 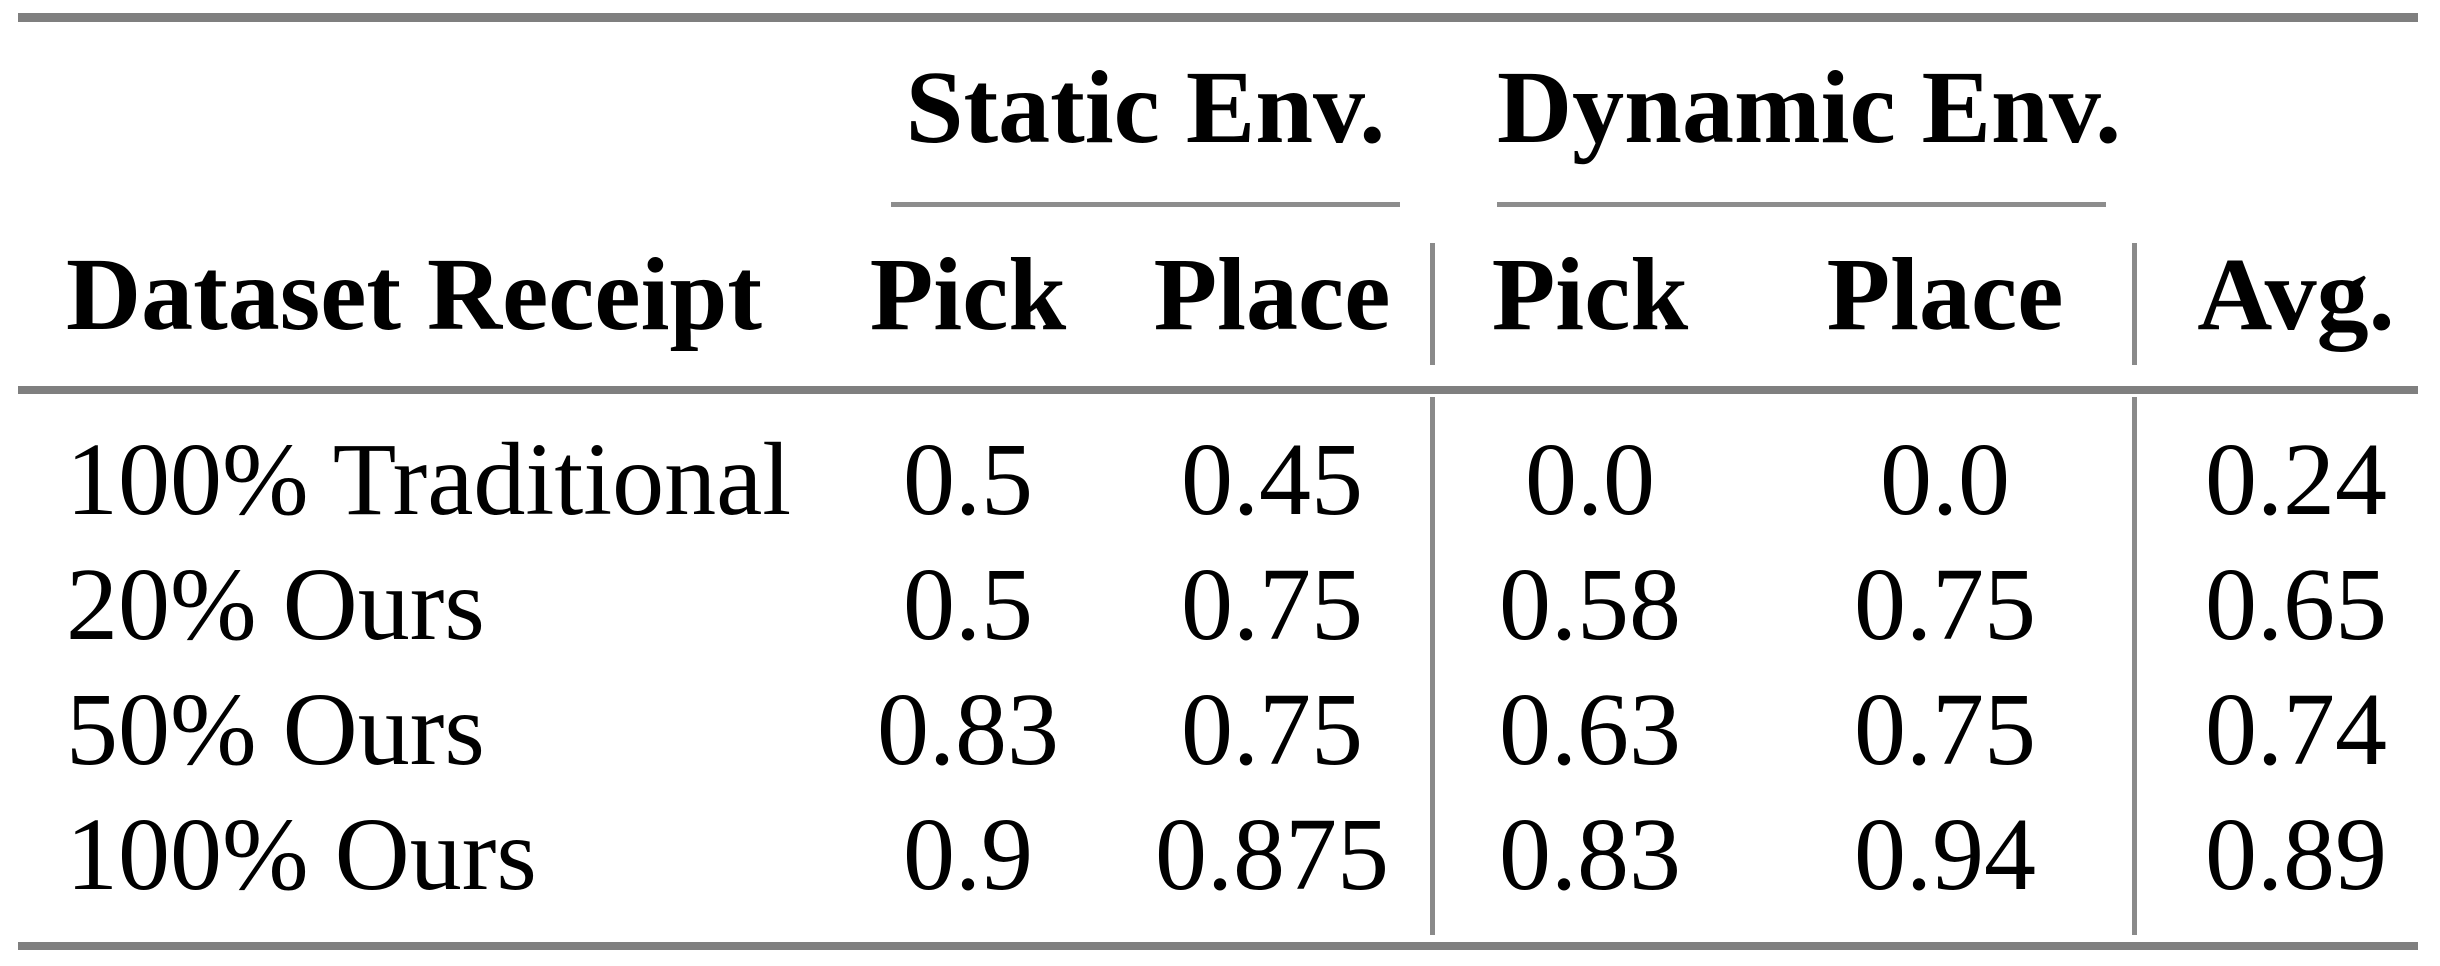 What do you see at coordinates (1272, 294) in the screenshot?
I see `col-header-static-place: Place` at bounding box center [1272, 294].